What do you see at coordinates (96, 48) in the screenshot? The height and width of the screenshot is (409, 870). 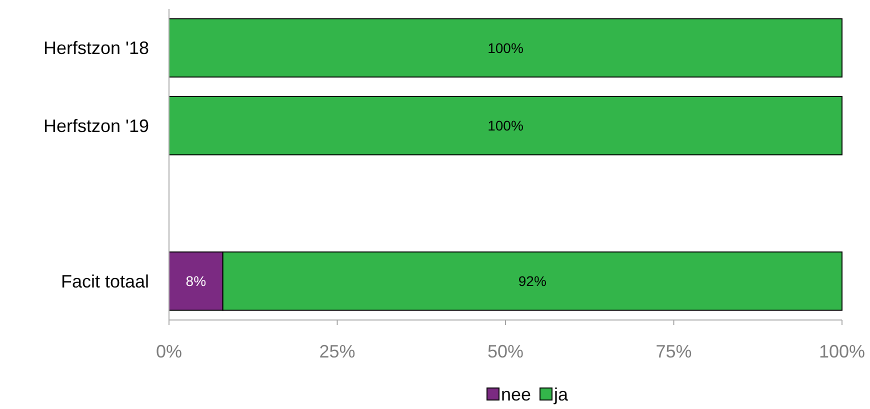 I see `y-tick-label: Herfstzon '18` at bounding box center [96, 48].